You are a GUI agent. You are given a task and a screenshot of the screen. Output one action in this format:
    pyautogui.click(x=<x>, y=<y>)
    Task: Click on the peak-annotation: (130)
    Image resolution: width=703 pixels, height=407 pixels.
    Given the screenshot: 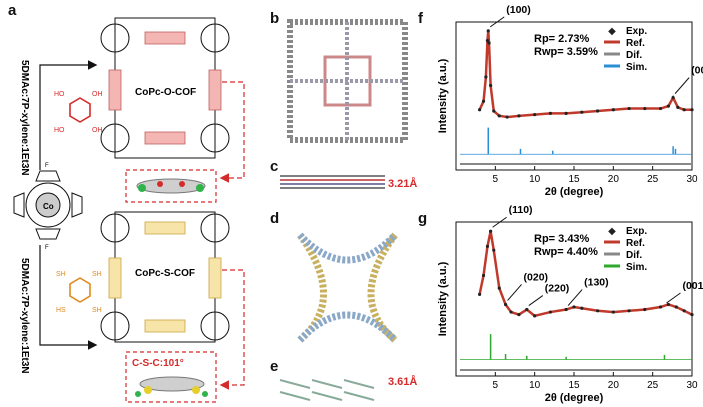 What is the action you would take?
    pyautogui.click(x=596, y=283)
    